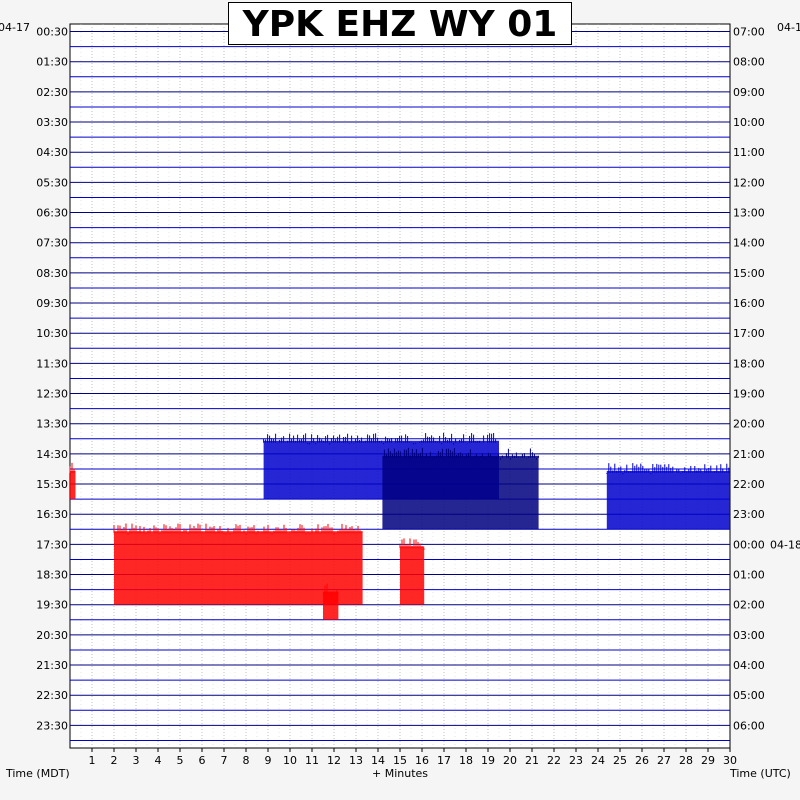  What do you see at coordinates (52, 213) in the screenshot?
I see `left-time-label: 06:30` at bounding box center [52, 213].